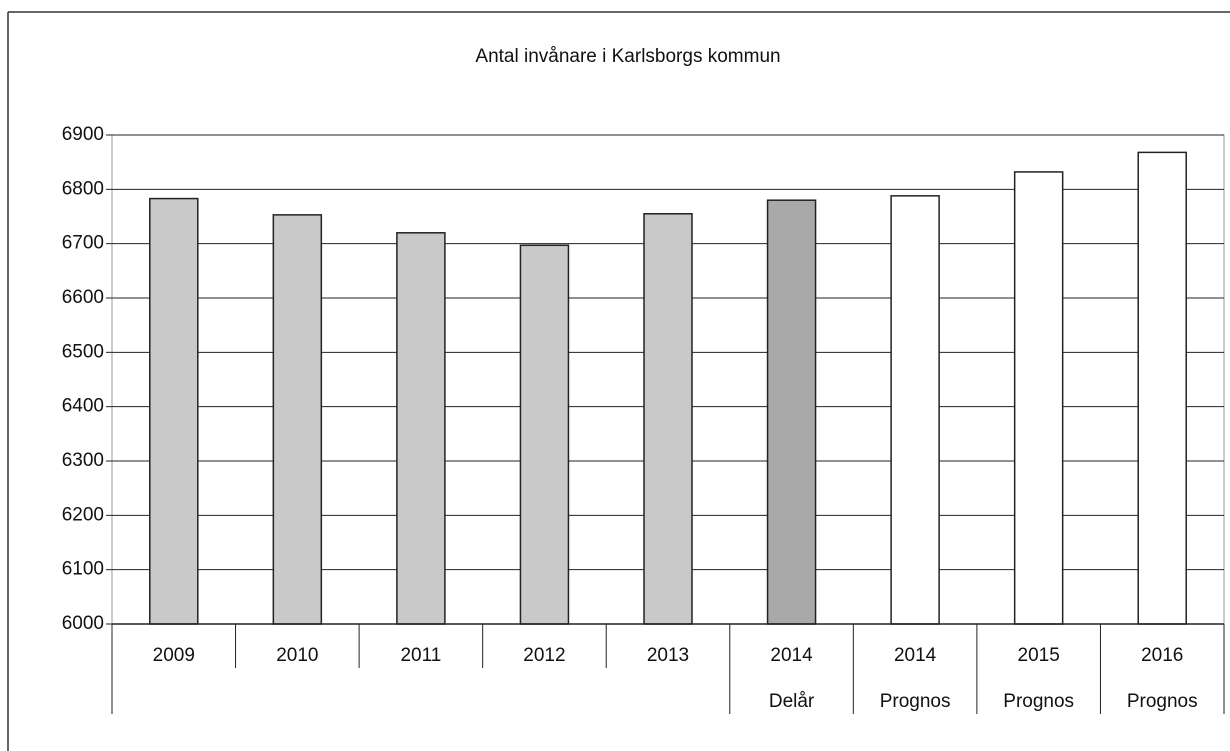  What do you see at coordinates (83, 514) in the screenshot?
I see `y-tick-label: 6200` at bounding box center [83, 514].